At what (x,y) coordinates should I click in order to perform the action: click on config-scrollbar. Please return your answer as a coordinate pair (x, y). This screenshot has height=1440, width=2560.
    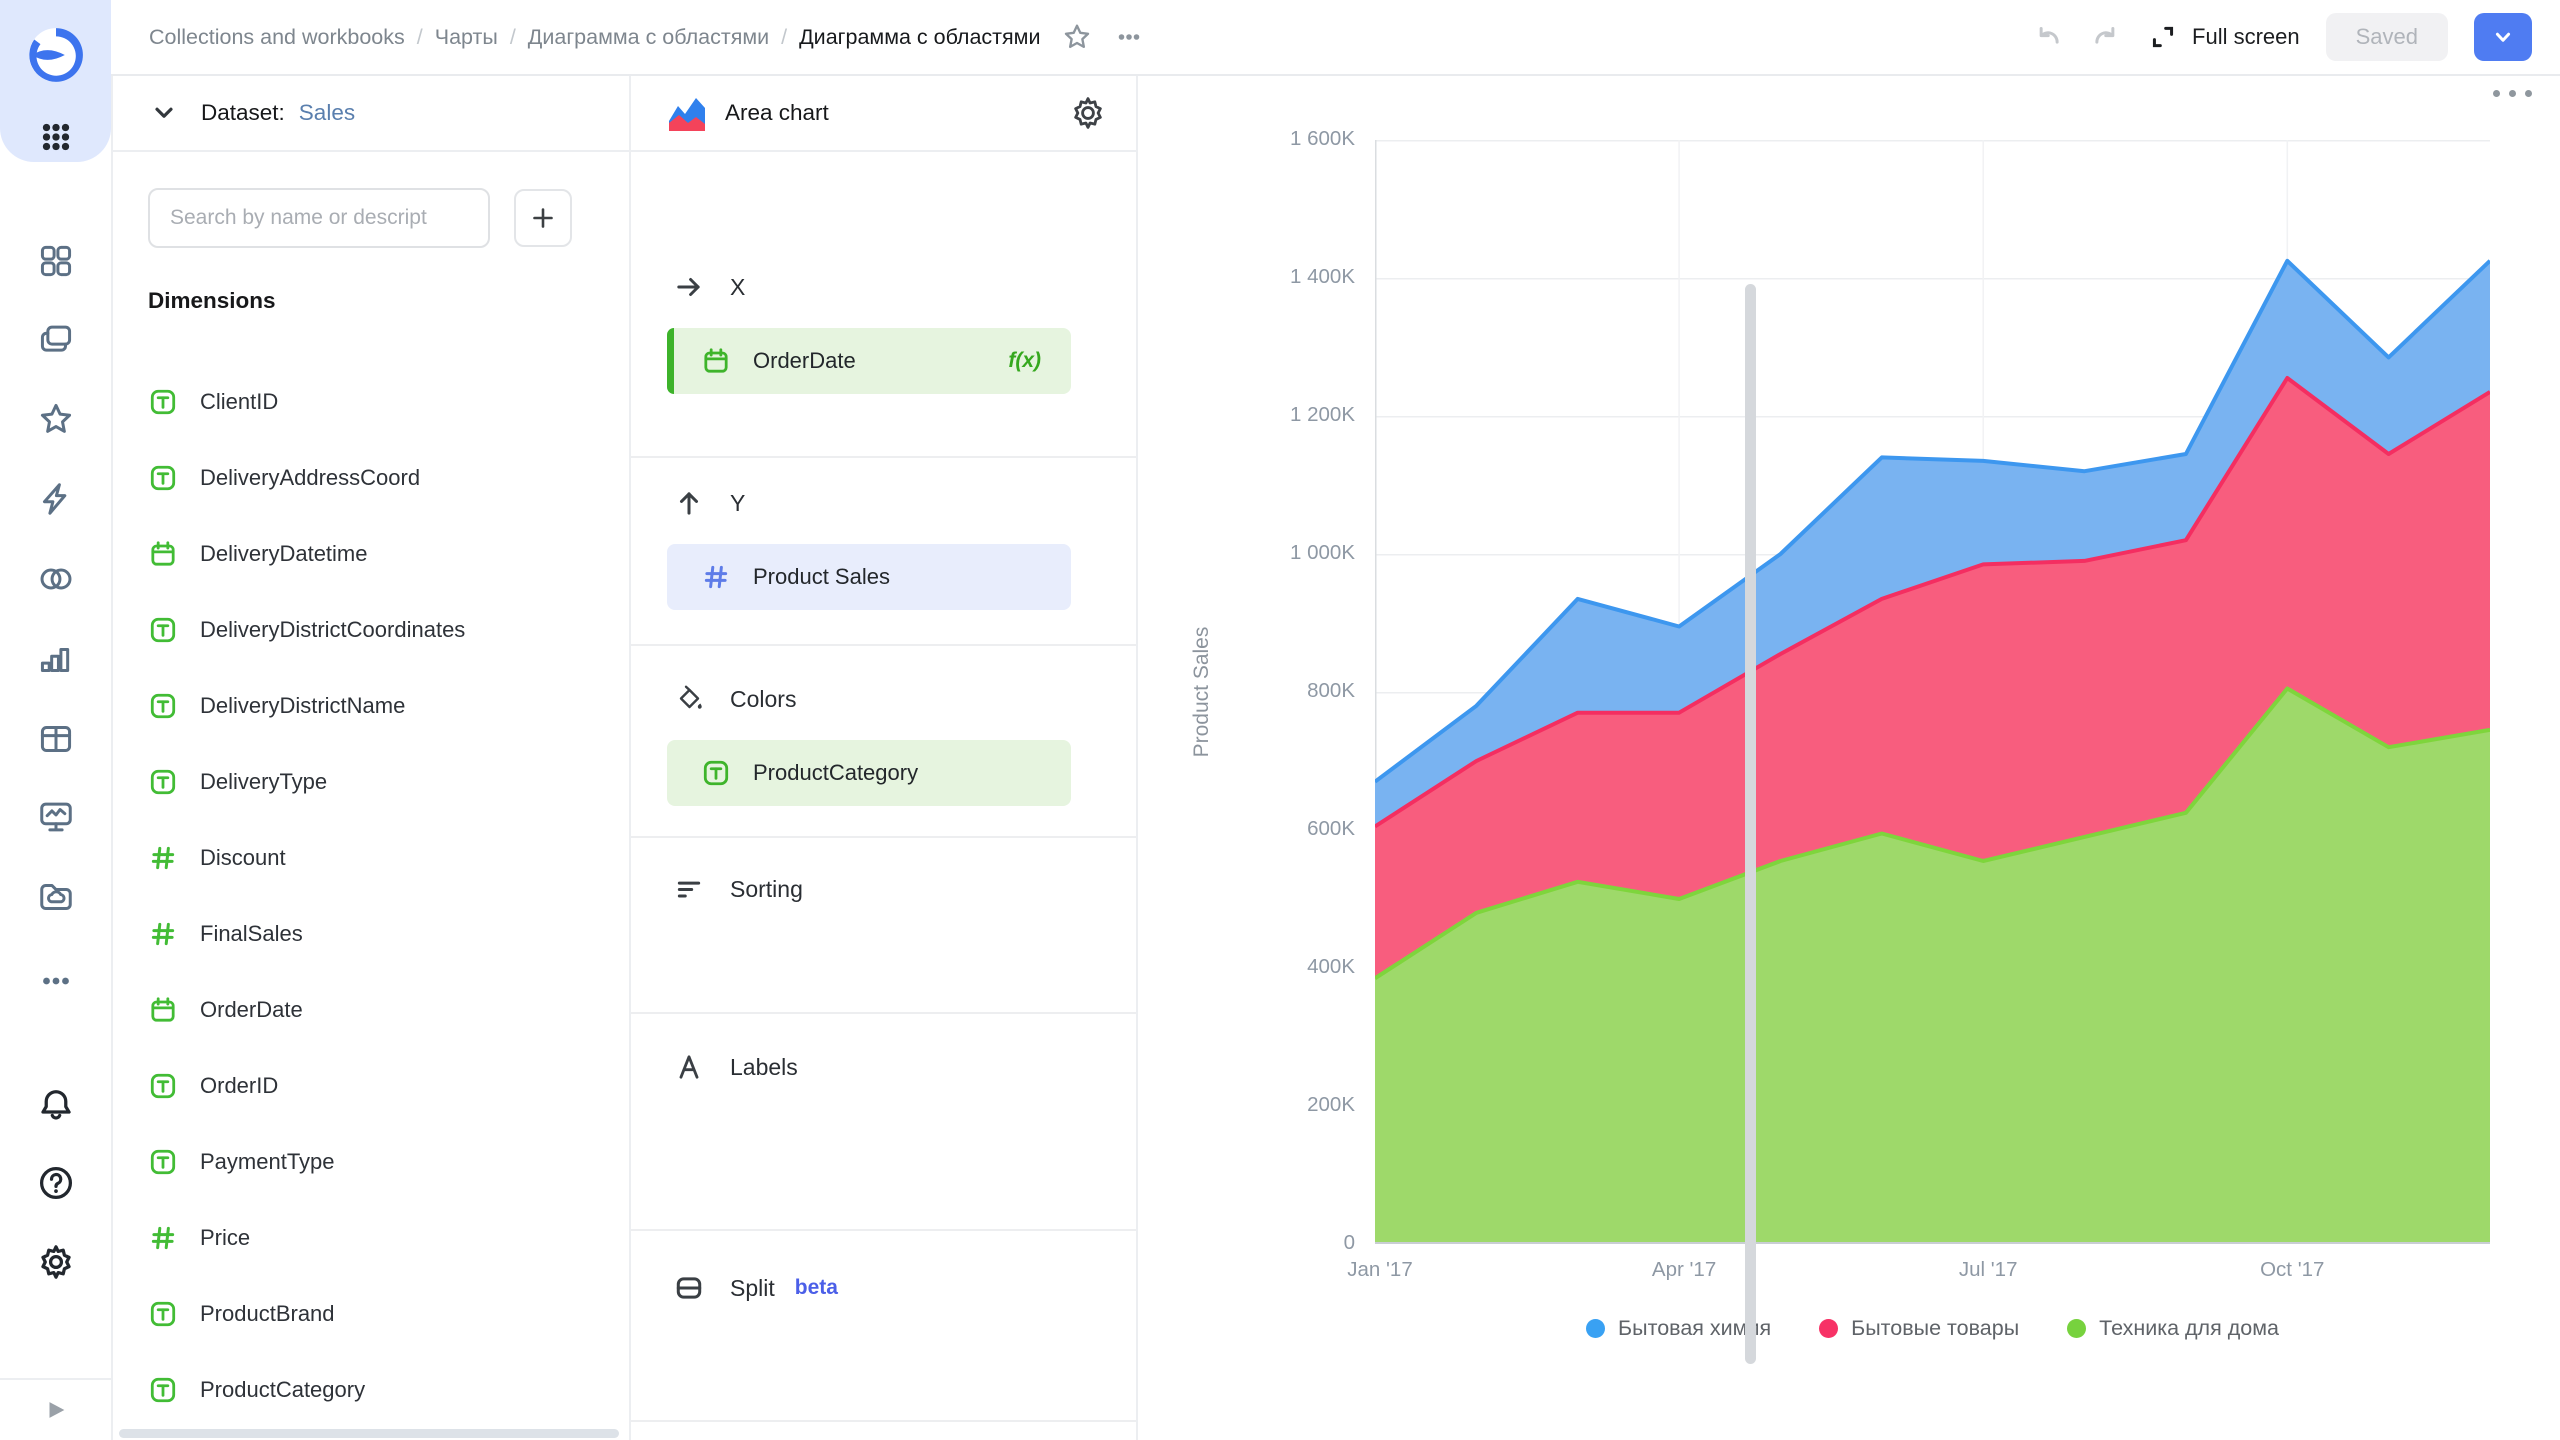
    Looking at the image, I should click on (1750, 824).